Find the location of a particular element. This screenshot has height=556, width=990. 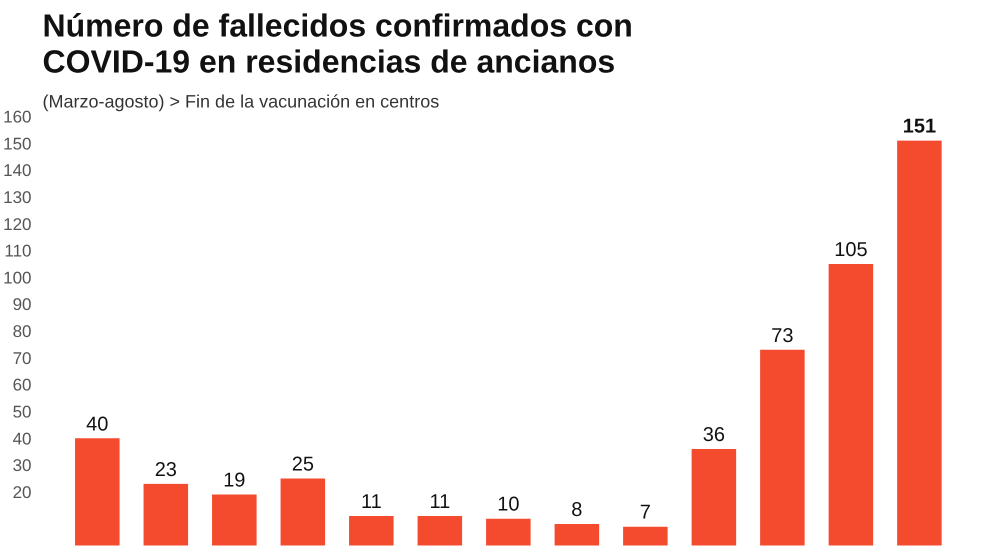

y-tick-label: 40 is located at coordinates (22, 438).